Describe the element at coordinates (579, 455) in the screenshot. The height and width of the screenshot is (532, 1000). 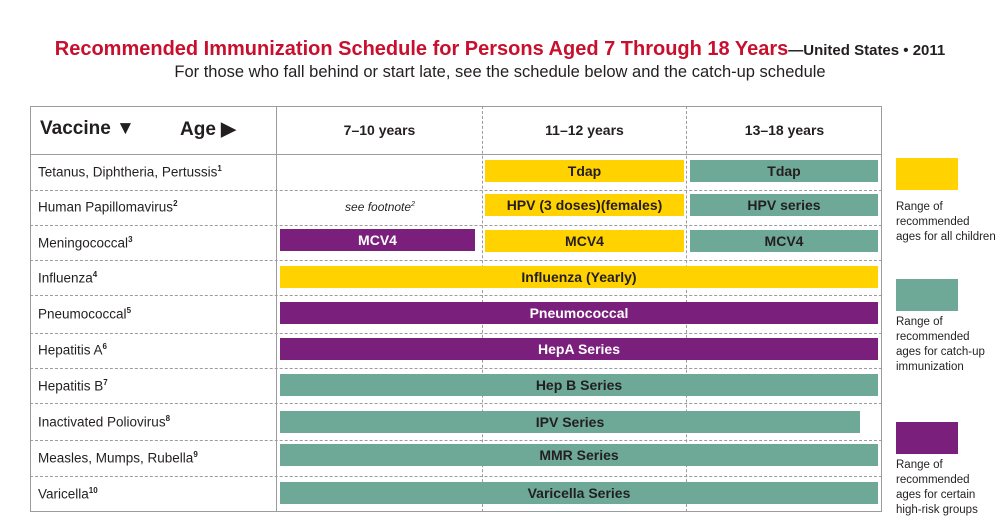
I see `bar-mmr: MMR Series` at that location.